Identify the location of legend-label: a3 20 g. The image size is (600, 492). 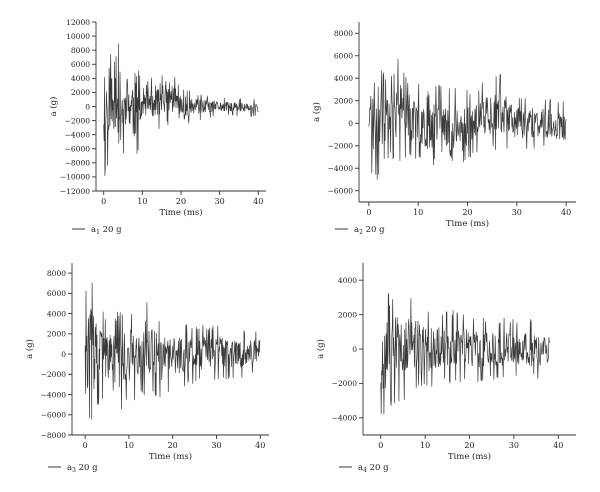
(82, 468).